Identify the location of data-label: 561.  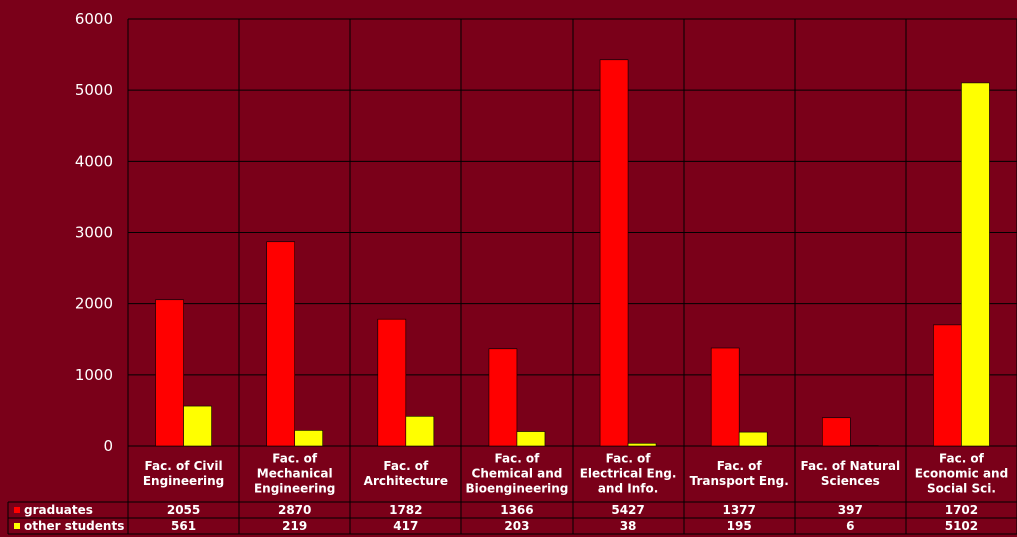
(183, 526).